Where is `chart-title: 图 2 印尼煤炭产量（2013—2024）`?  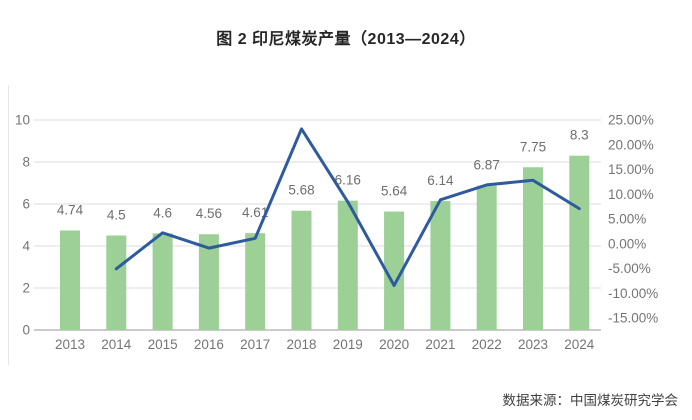
chart-title: 图 2 印尼煤炭产量（2013—2024） is located at coordinates (346, 39).